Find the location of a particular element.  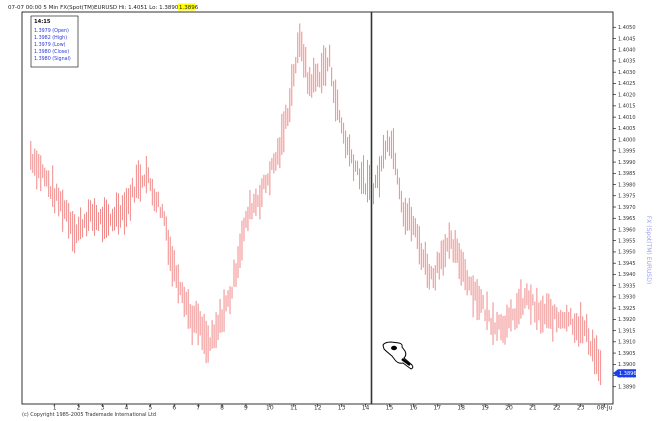

current-price-marker-shape is located at coordinates (624, 373).